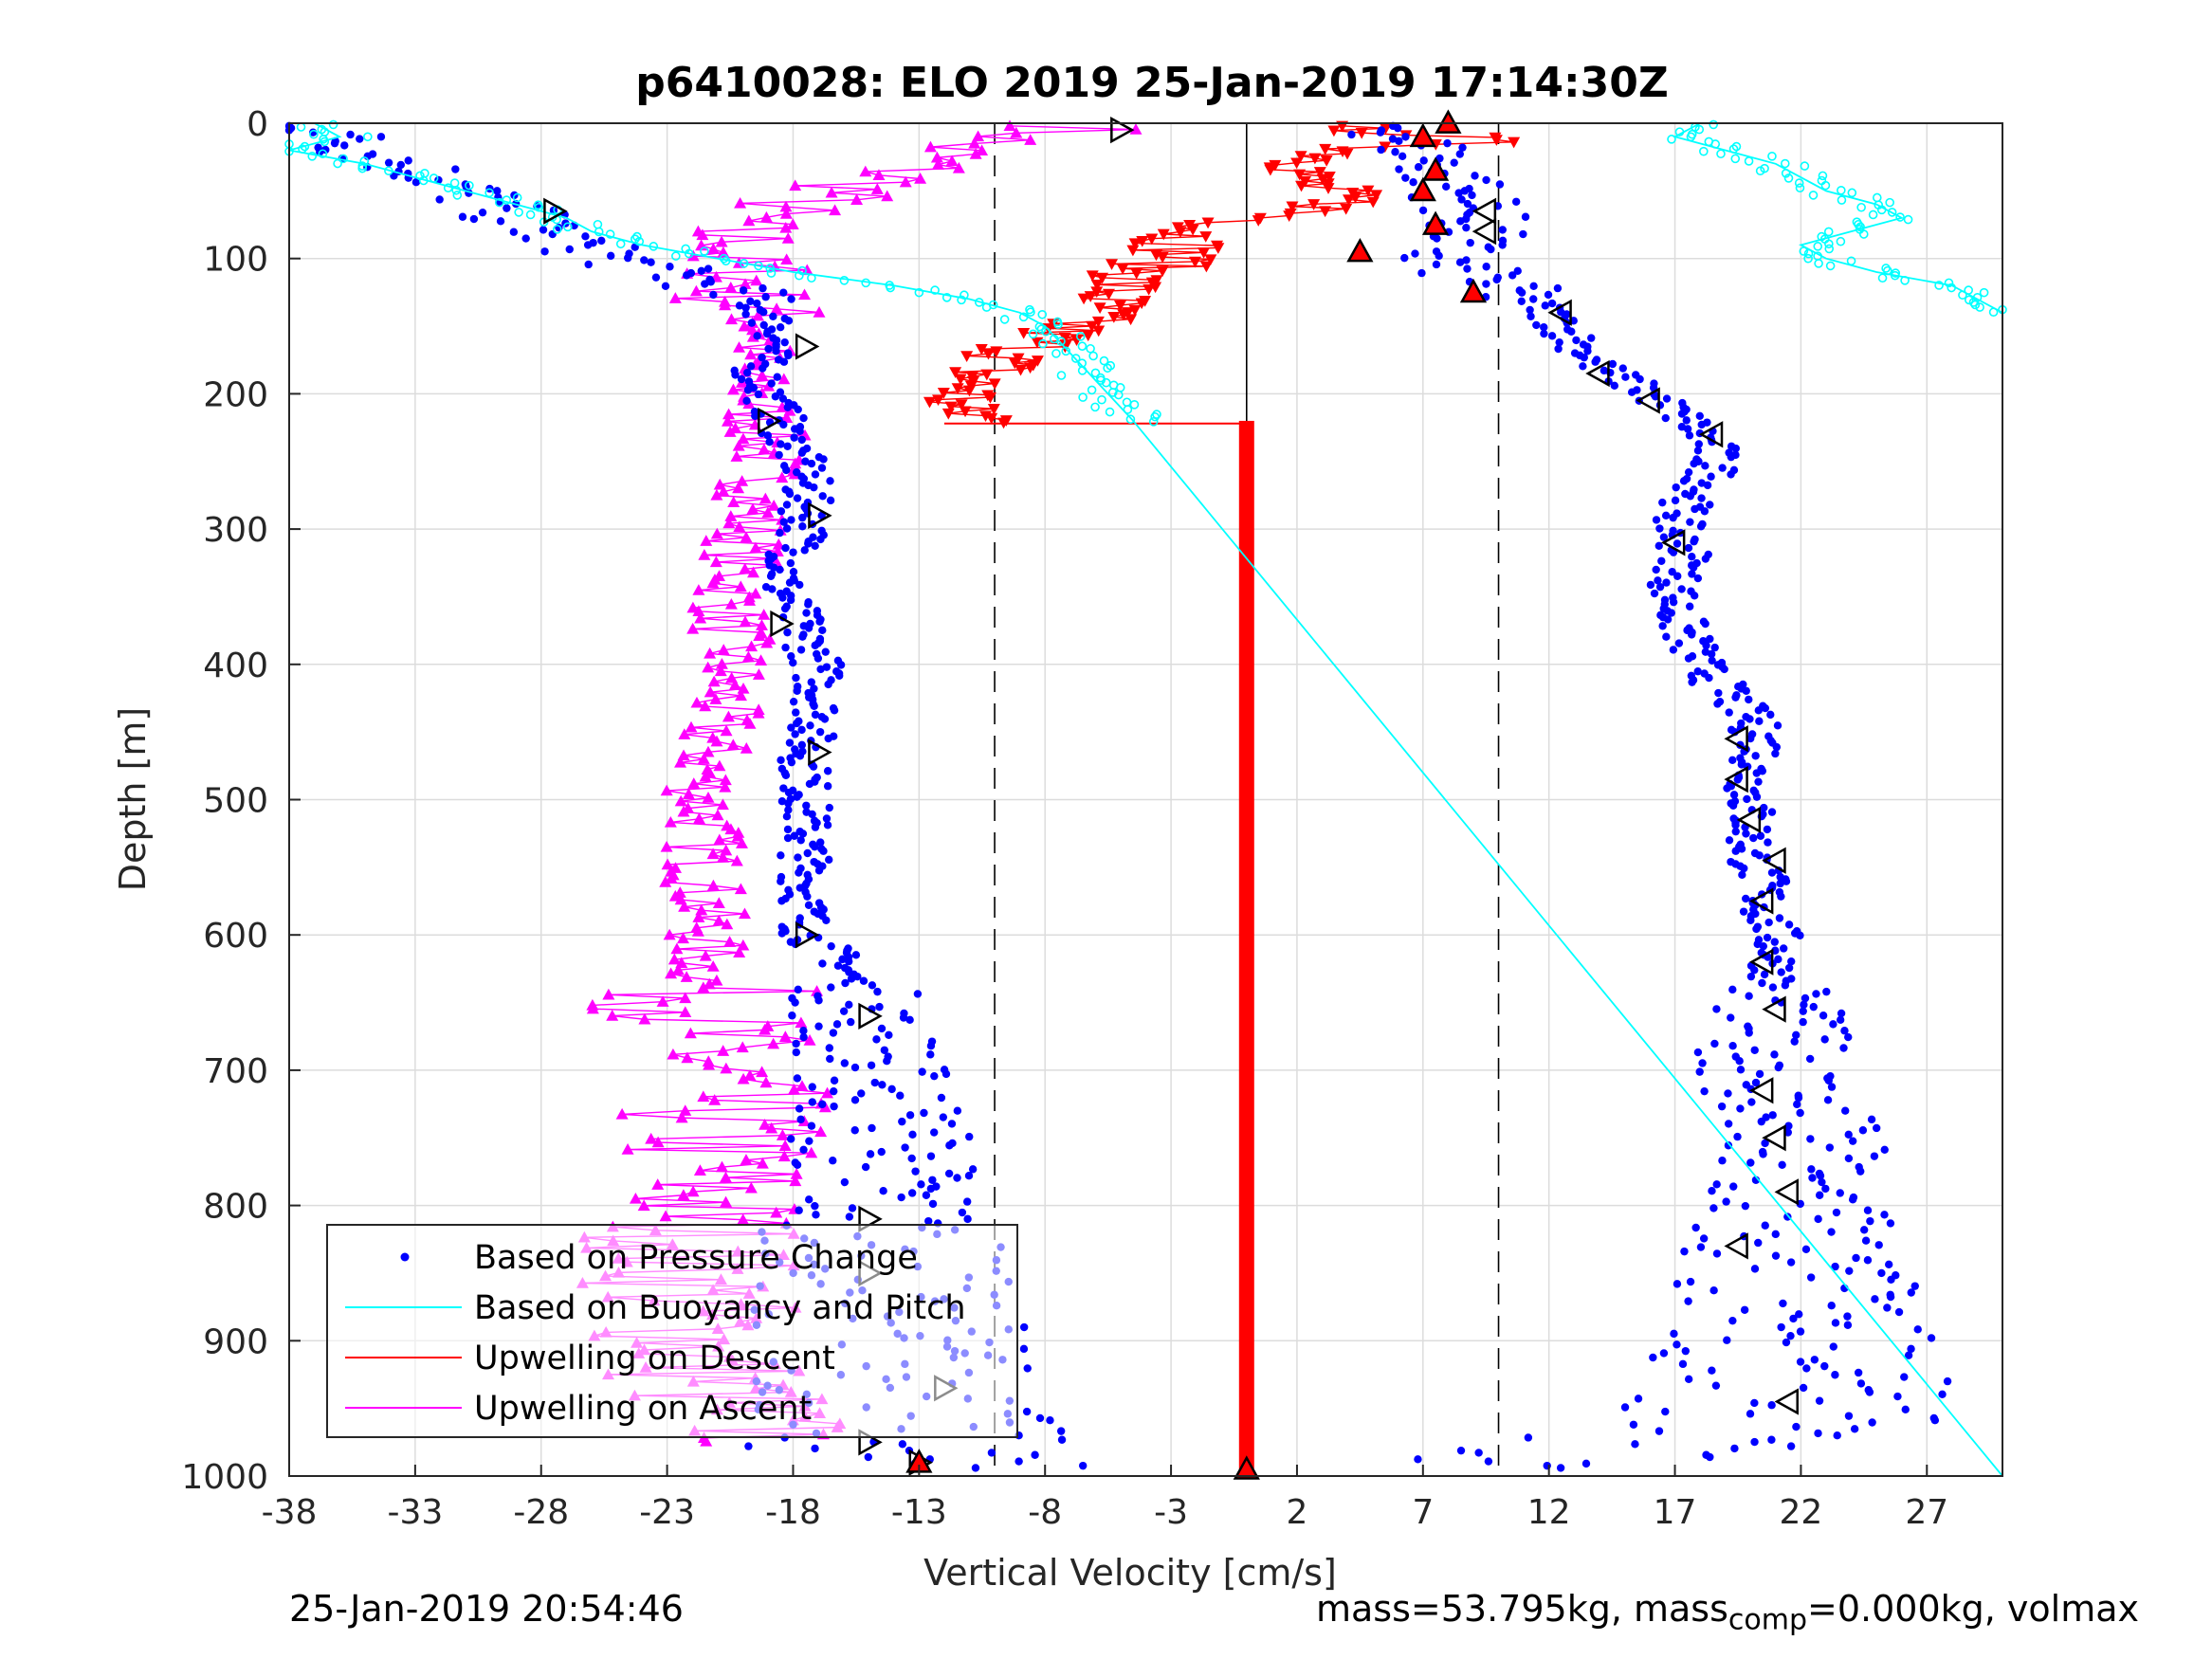 This screenshot has height=1659, width=2212. I want to click on y-tick-label: 300, so click(235, 530).